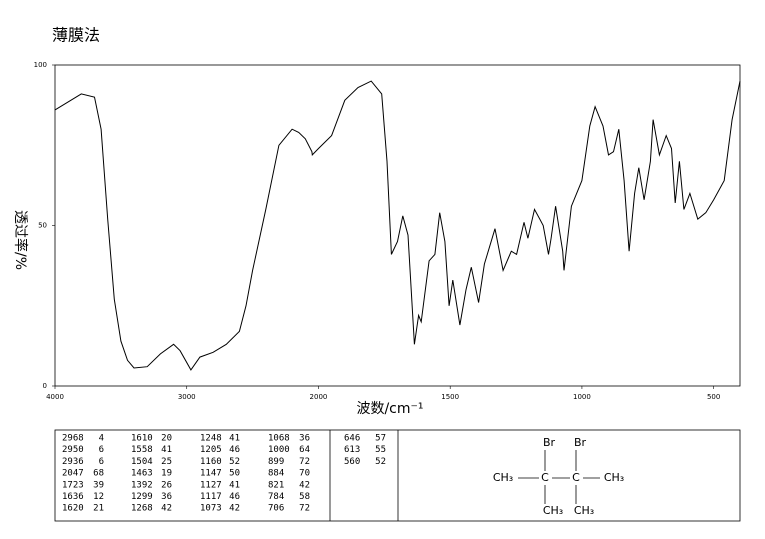 This screenshot has width=765, height=539. I want to click on peak-transmittance: 12, so click(98, 497).